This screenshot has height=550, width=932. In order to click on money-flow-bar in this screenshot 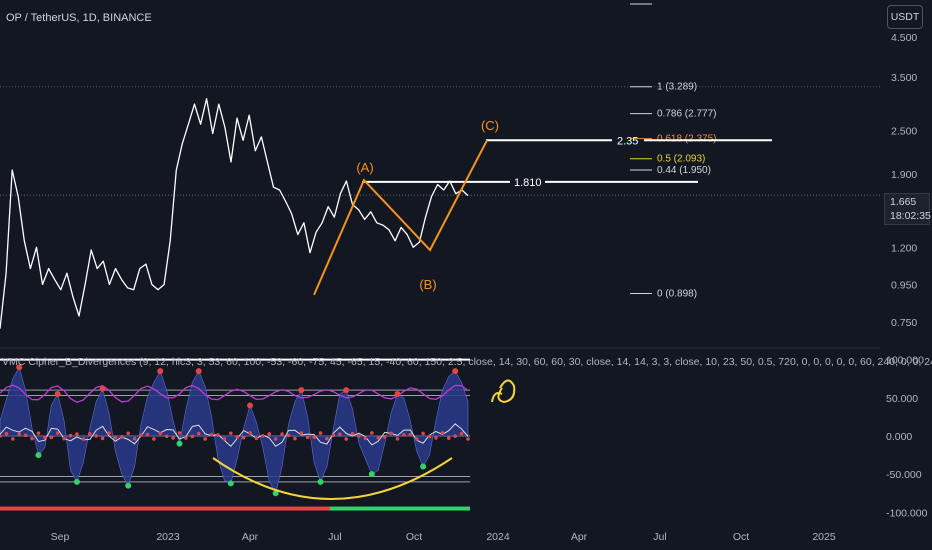, I will do `click(400, 508)`.